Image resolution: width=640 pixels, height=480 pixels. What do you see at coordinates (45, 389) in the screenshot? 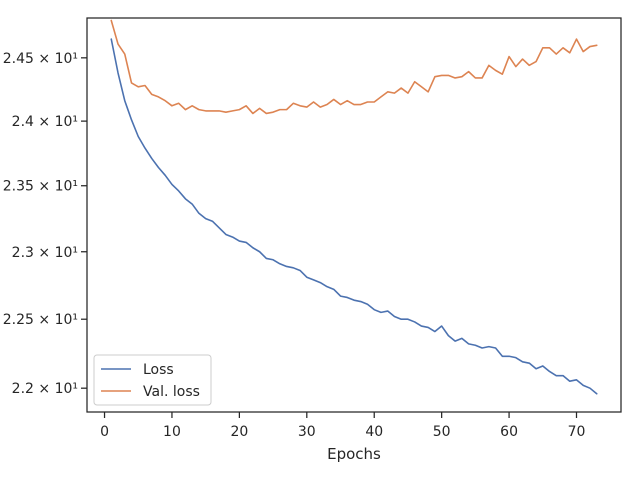
I see `y-tick-label: 2.2 × 10¹` at bounding box center [45, 389].